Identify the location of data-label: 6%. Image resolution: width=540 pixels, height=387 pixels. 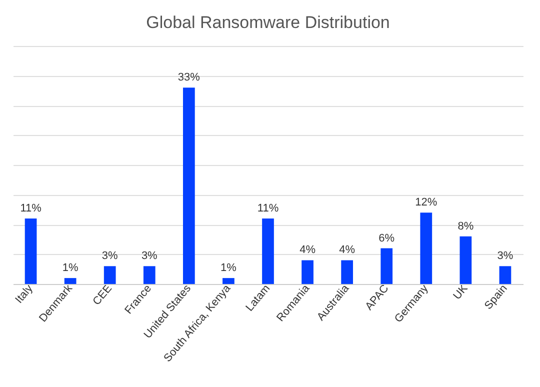
(386, 238).